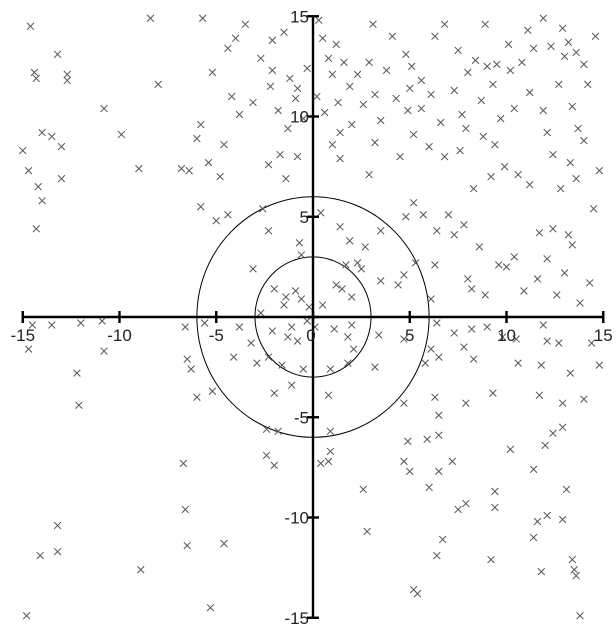 The height and width of the screenshot is (628, 616). What do you see at coordinates (299, 16) in the screenshot?
I see `y-tick-label: 15` at bounding box center [299, 16].